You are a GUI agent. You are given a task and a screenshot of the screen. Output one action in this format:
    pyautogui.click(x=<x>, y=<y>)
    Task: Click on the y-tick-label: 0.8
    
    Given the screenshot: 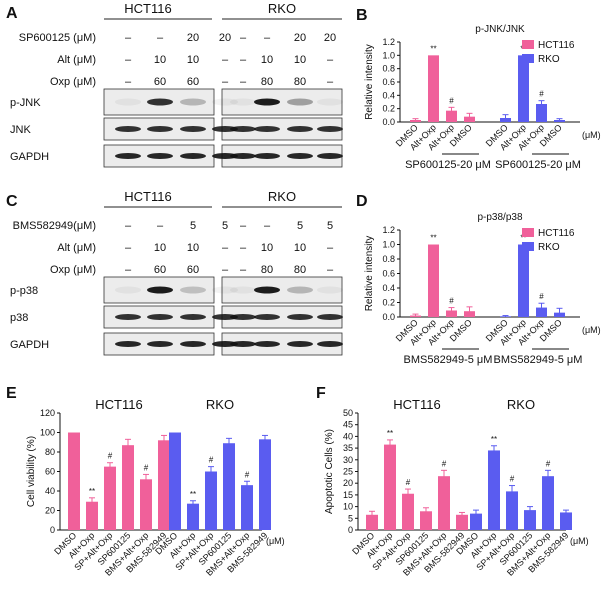 What is the action you would take?
    pyautogui.click(x=388, y=69)
    